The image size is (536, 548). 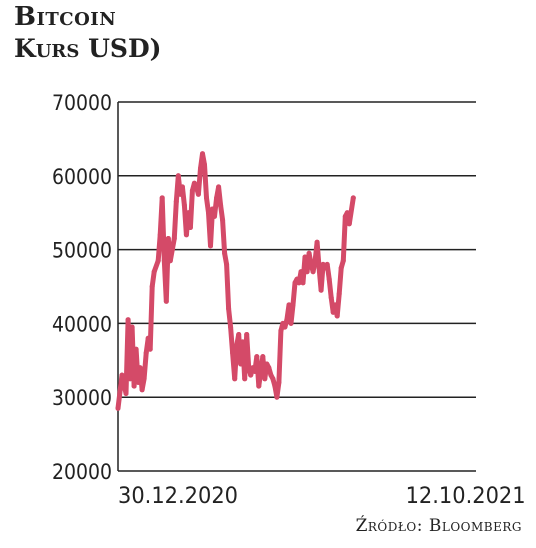 I want to click on source-note: Źródło: Bloomberg, so click(x=438, y=526).